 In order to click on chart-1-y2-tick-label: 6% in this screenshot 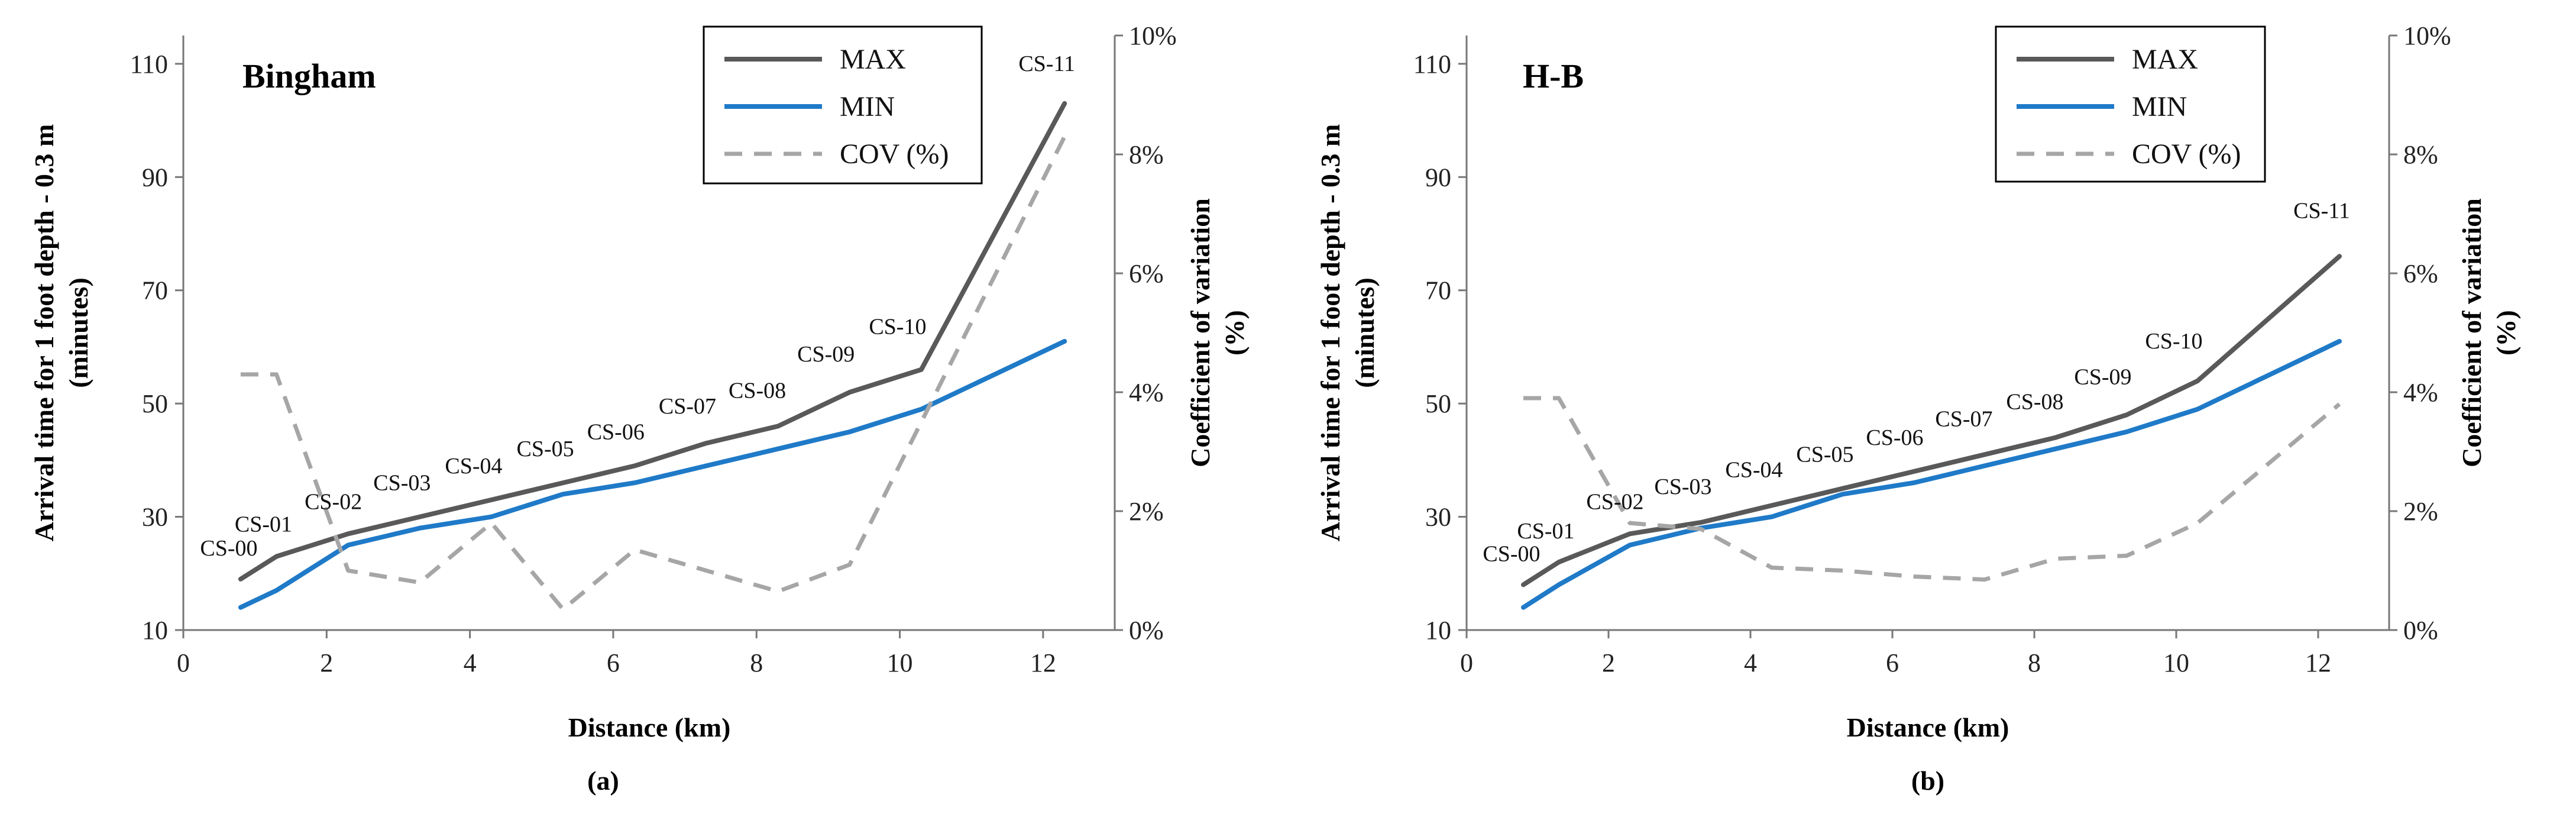, I will do `click(1147, 273)`.